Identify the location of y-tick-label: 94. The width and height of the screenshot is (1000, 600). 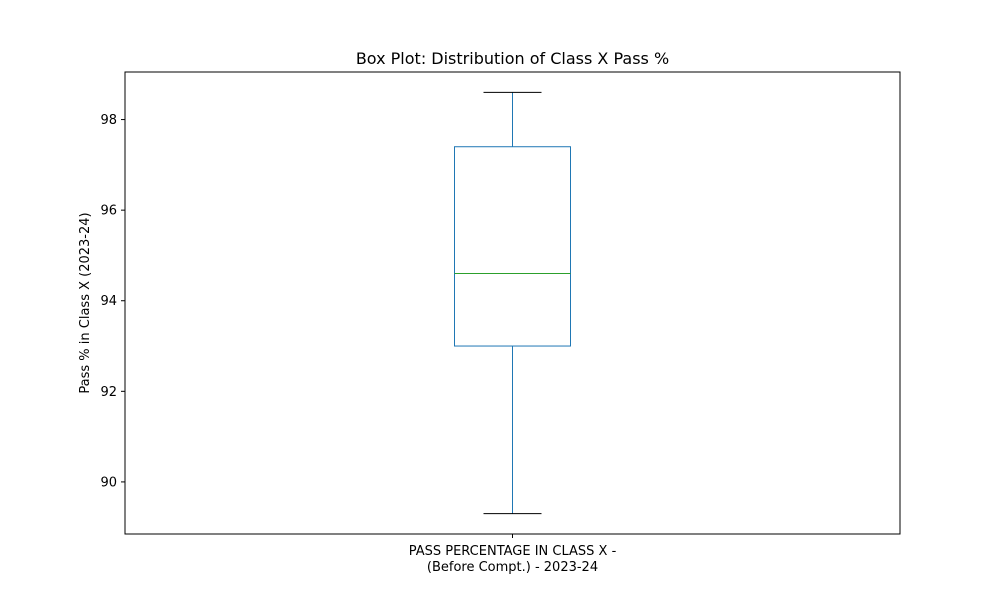
(108, 301).